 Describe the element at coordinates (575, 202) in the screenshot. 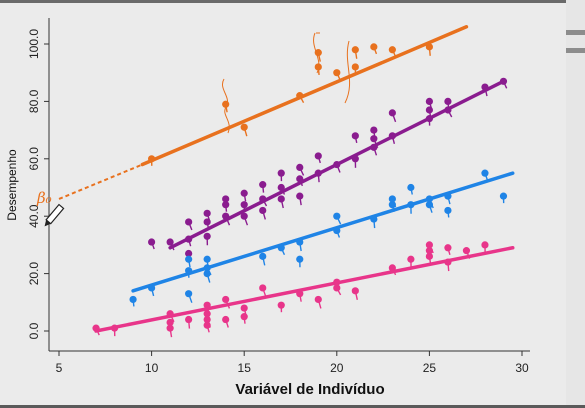

I see `scrollbar-strip` at that location.